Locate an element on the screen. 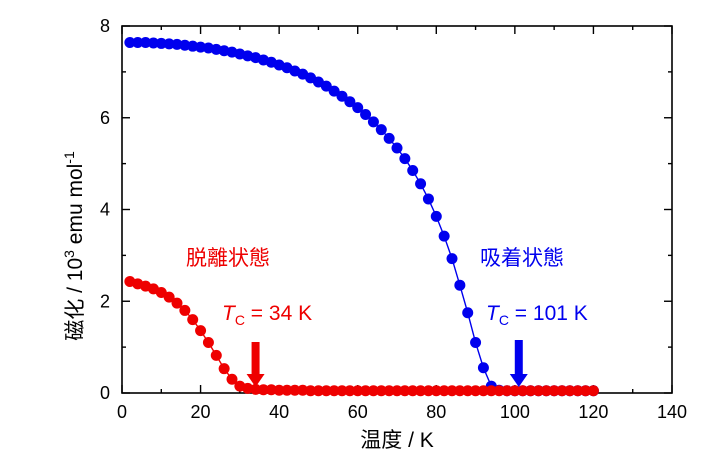 The width and height of the screenshot is (708, 470). x-tick-label: 20 is located at coordinates (201, 412).